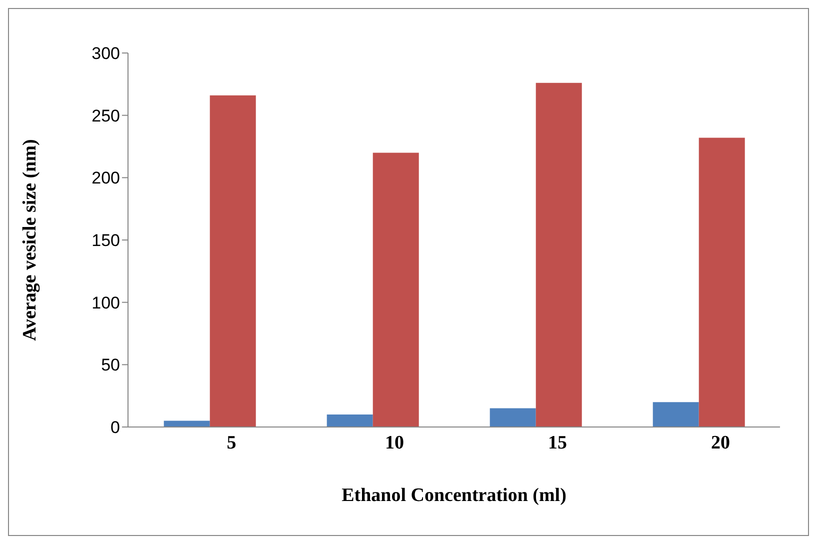  Describe the element at coordinates (106, 302) in the screenshot. I see `y-tick-label: 100` at that location.